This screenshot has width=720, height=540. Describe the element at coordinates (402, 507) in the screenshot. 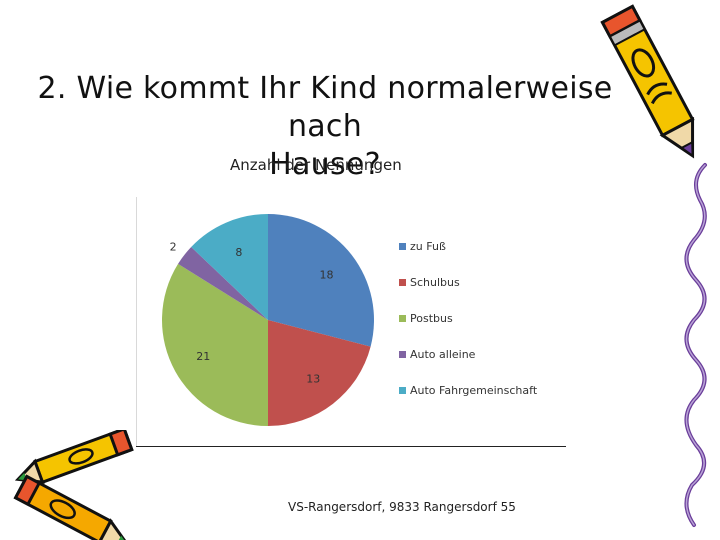

I see `slide-footer: VS-Rangersdorf, 9833 Rangersdorf 55` at that location.